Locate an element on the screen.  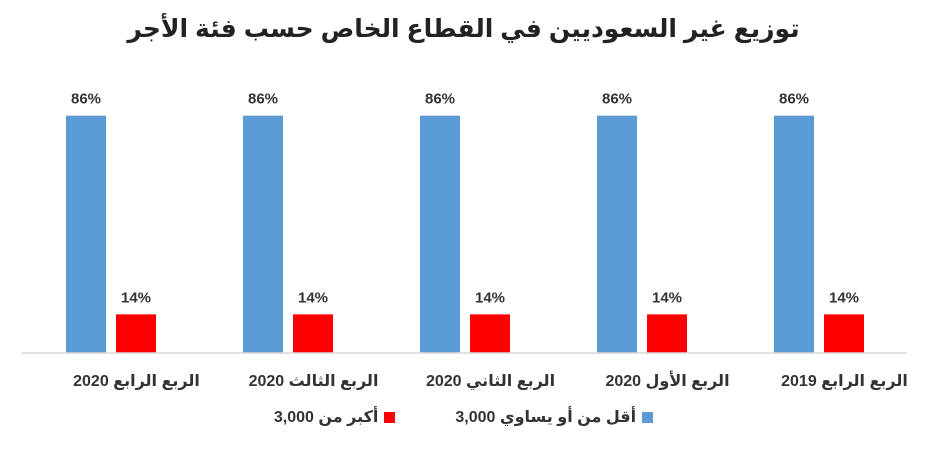
data-label-series-2-cat-1: 14% is located at coordinates (844, 297).